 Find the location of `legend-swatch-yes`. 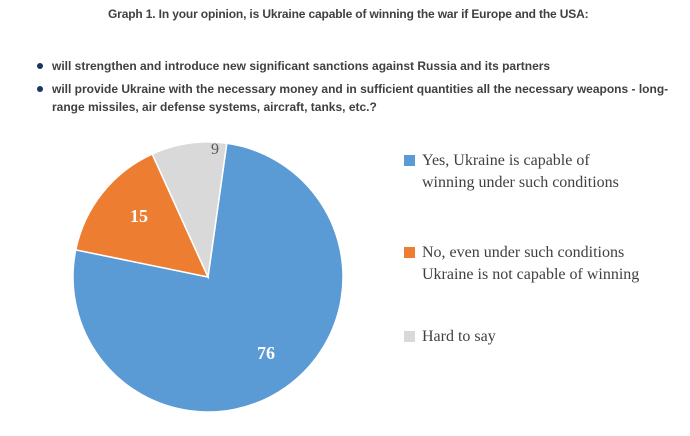

legend-swatch-yes is located at coordinates (409, 160).